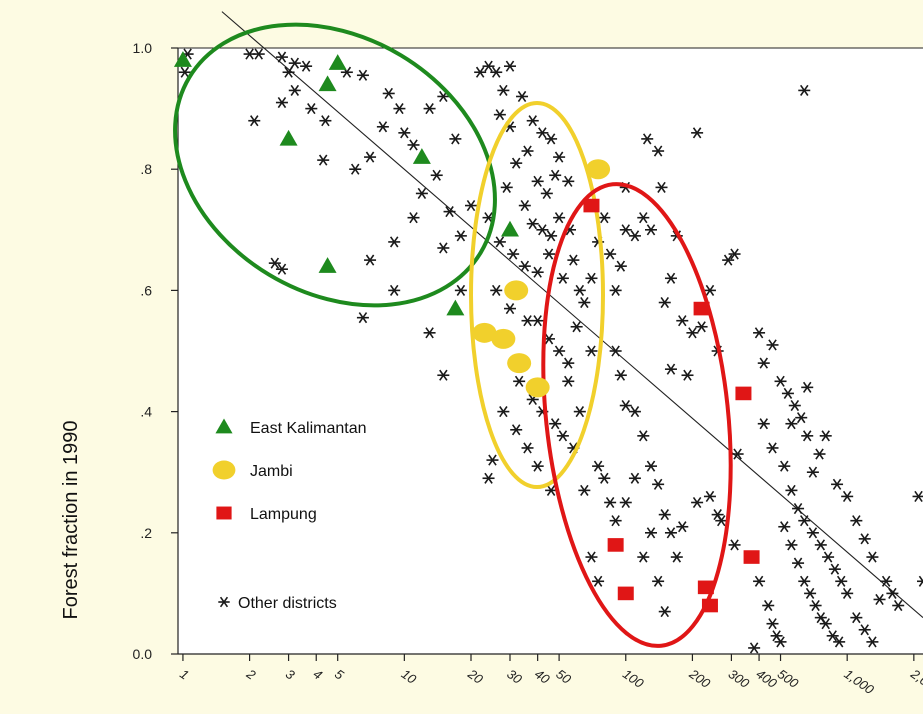 The width and height of the screenshot is (923, 714). I want to click on jambi-ellipse, so click(537, 295).